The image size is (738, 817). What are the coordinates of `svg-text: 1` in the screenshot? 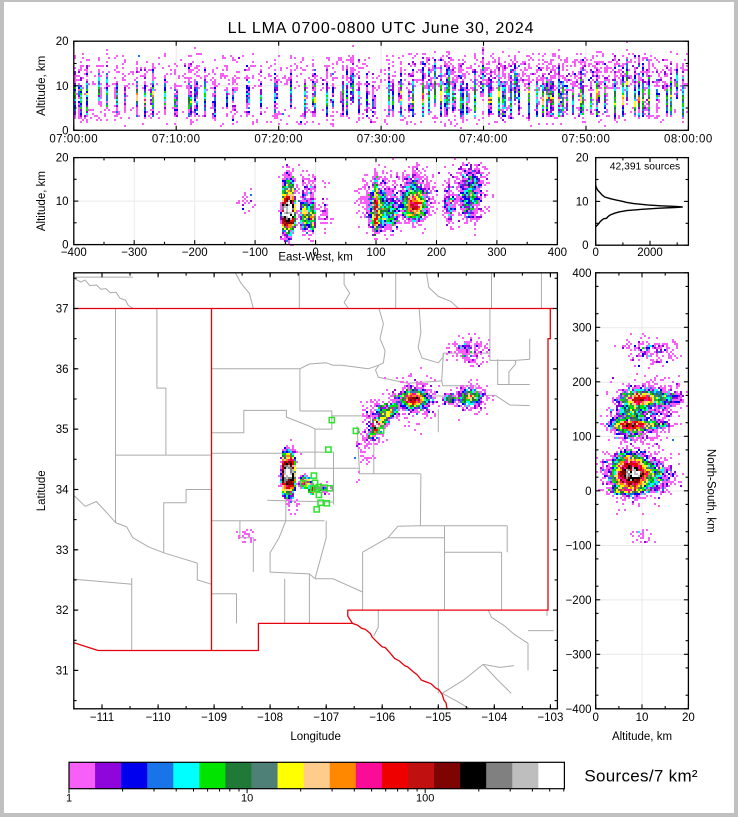 It's located at (69, 798).